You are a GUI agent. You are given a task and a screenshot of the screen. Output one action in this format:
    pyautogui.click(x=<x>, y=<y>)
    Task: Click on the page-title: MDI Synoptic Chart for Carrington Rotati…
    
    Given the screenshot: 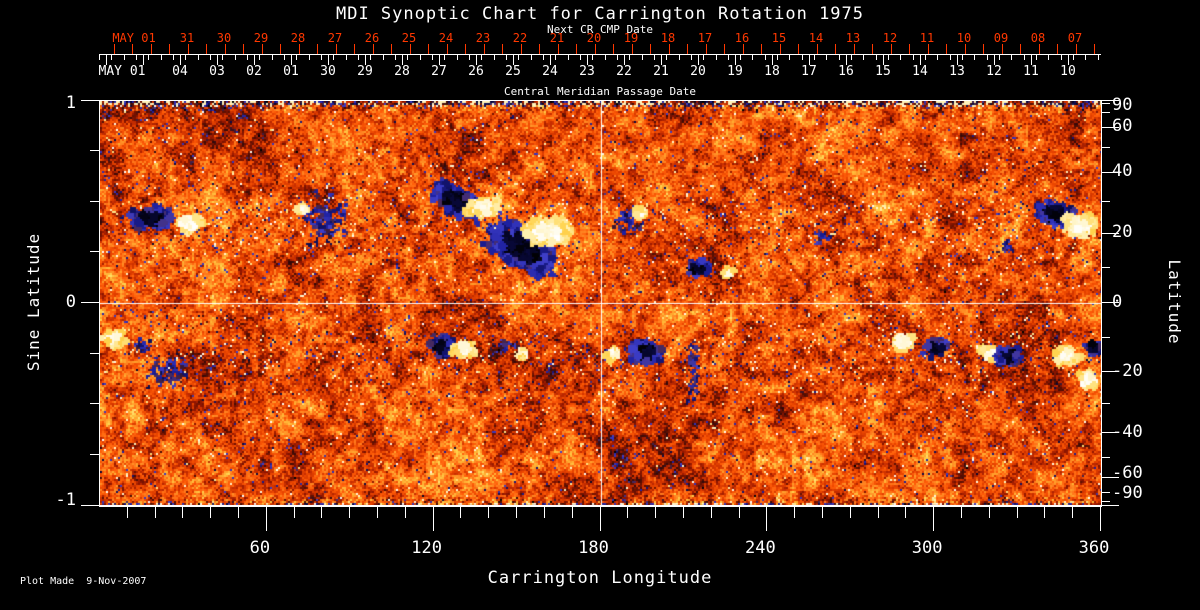 What is the action you would take?
    pyautogui.click(x=600, y=14)
    